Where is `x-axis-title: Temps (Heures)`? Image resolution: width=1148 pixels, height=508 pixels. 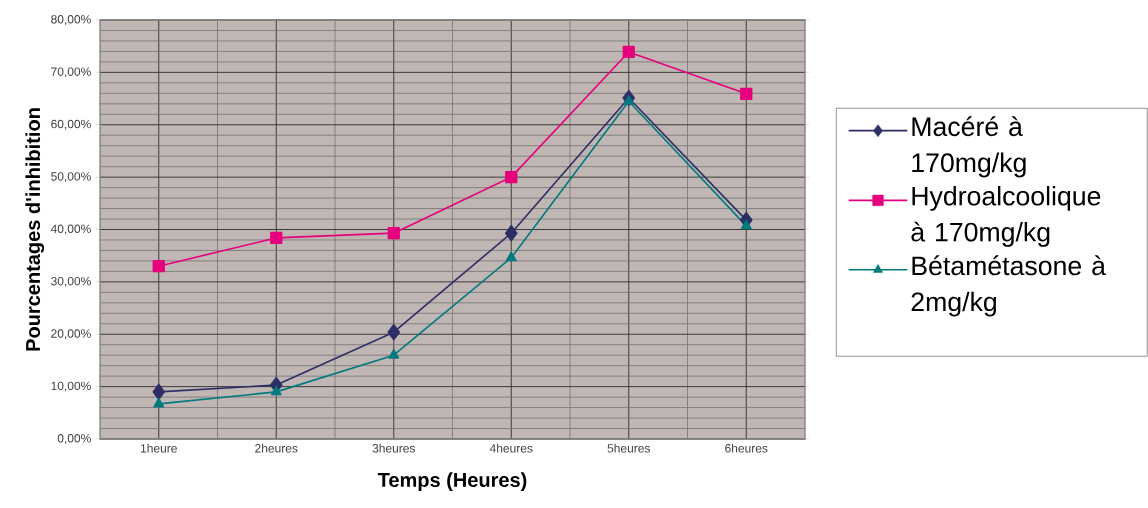
x-axis-title: Temps (Heures) is located at coordinates (452, 481).